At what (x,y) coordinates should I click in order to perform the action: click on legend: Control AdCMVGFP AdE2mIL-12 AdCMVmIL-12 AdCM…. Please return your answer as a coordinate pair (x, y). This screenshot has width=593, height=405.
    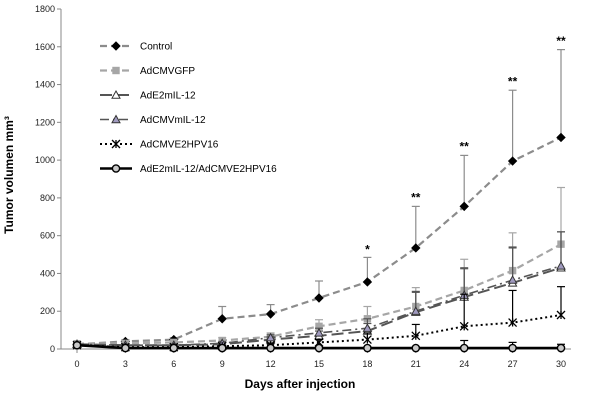
    Looking at the image, I should click on (188, 108).